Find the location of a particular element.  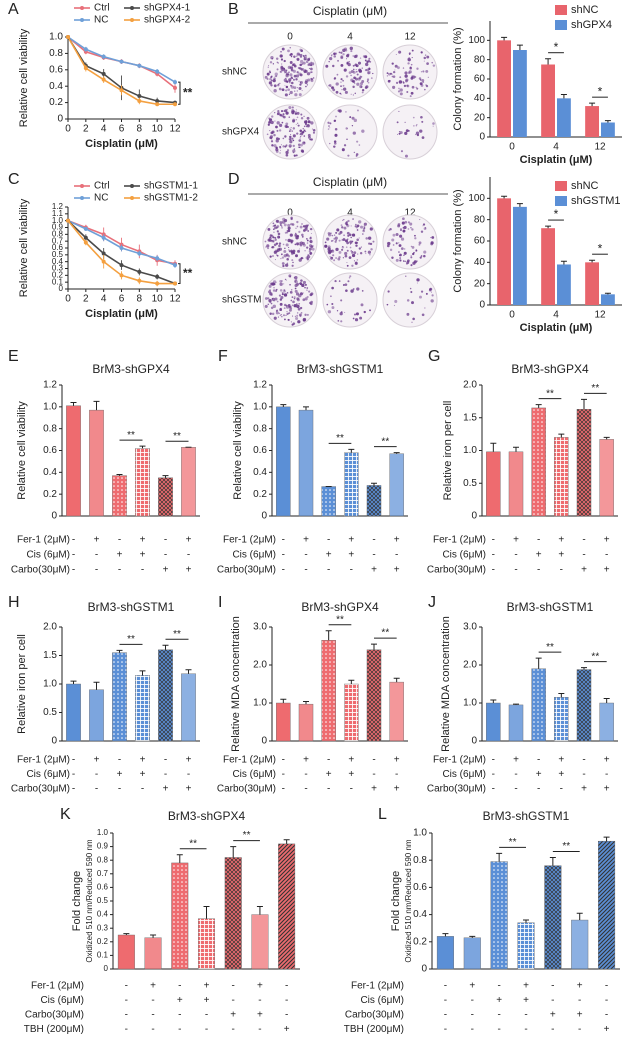

y-axis-label: Relative MDA concentration is located at coordinates (236, 684).